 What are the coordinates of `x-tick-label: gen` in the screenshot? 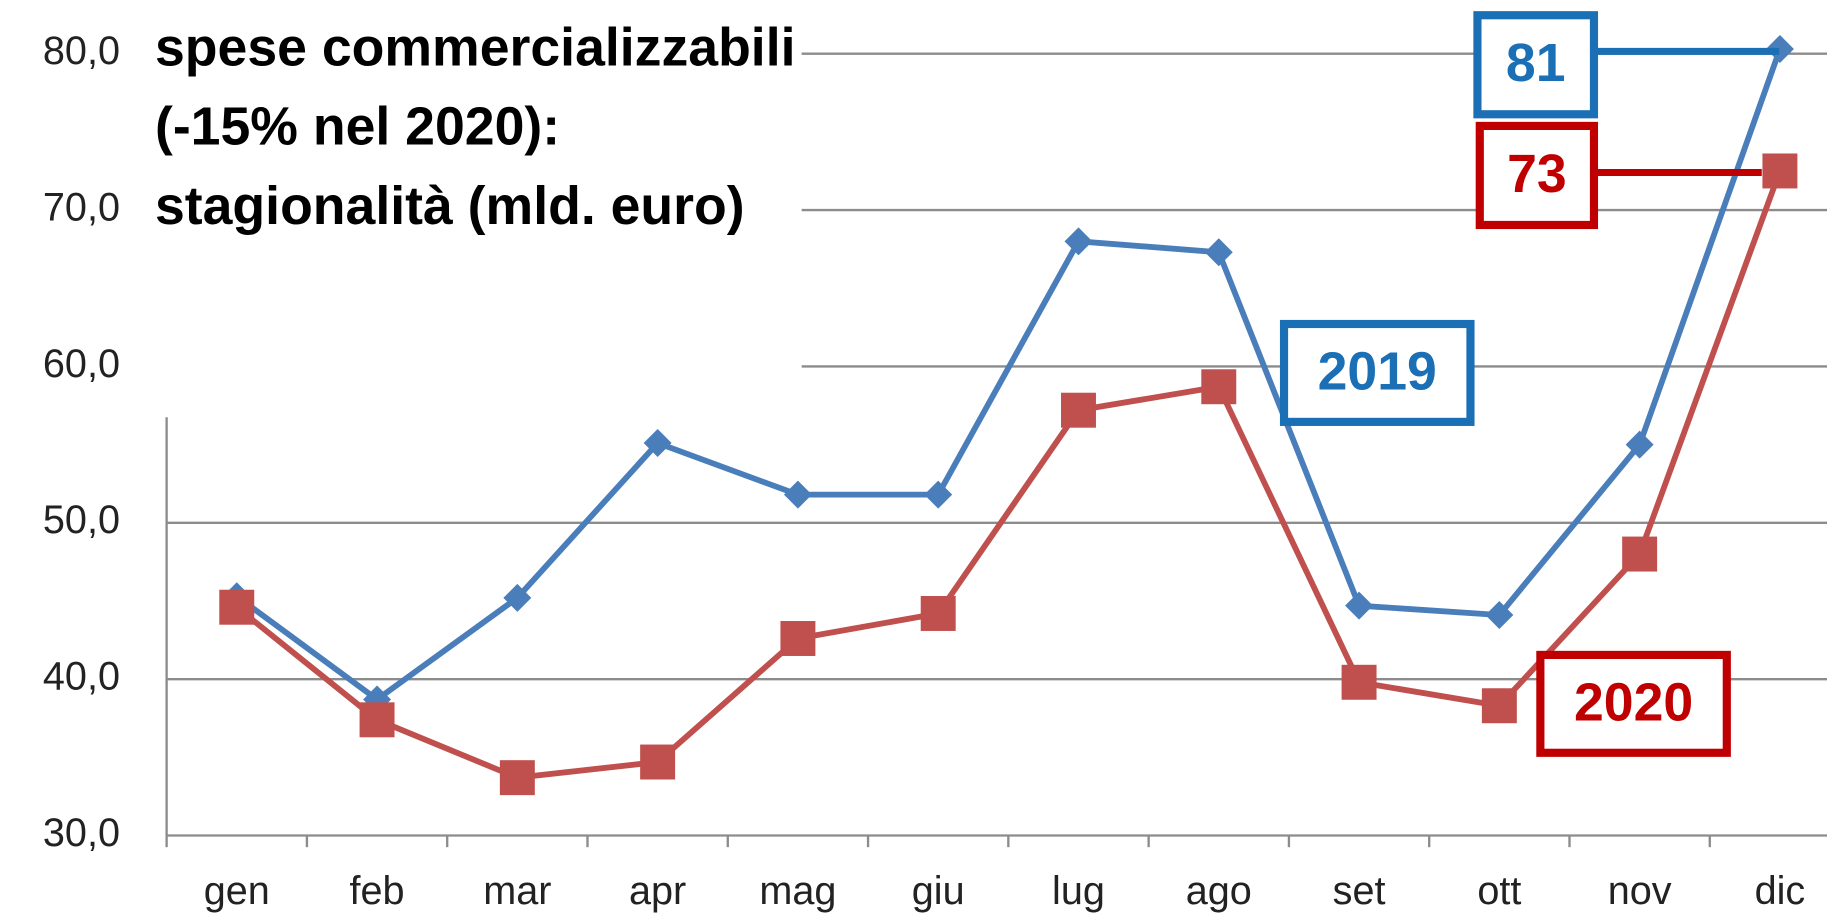 It's located at (237, 891).